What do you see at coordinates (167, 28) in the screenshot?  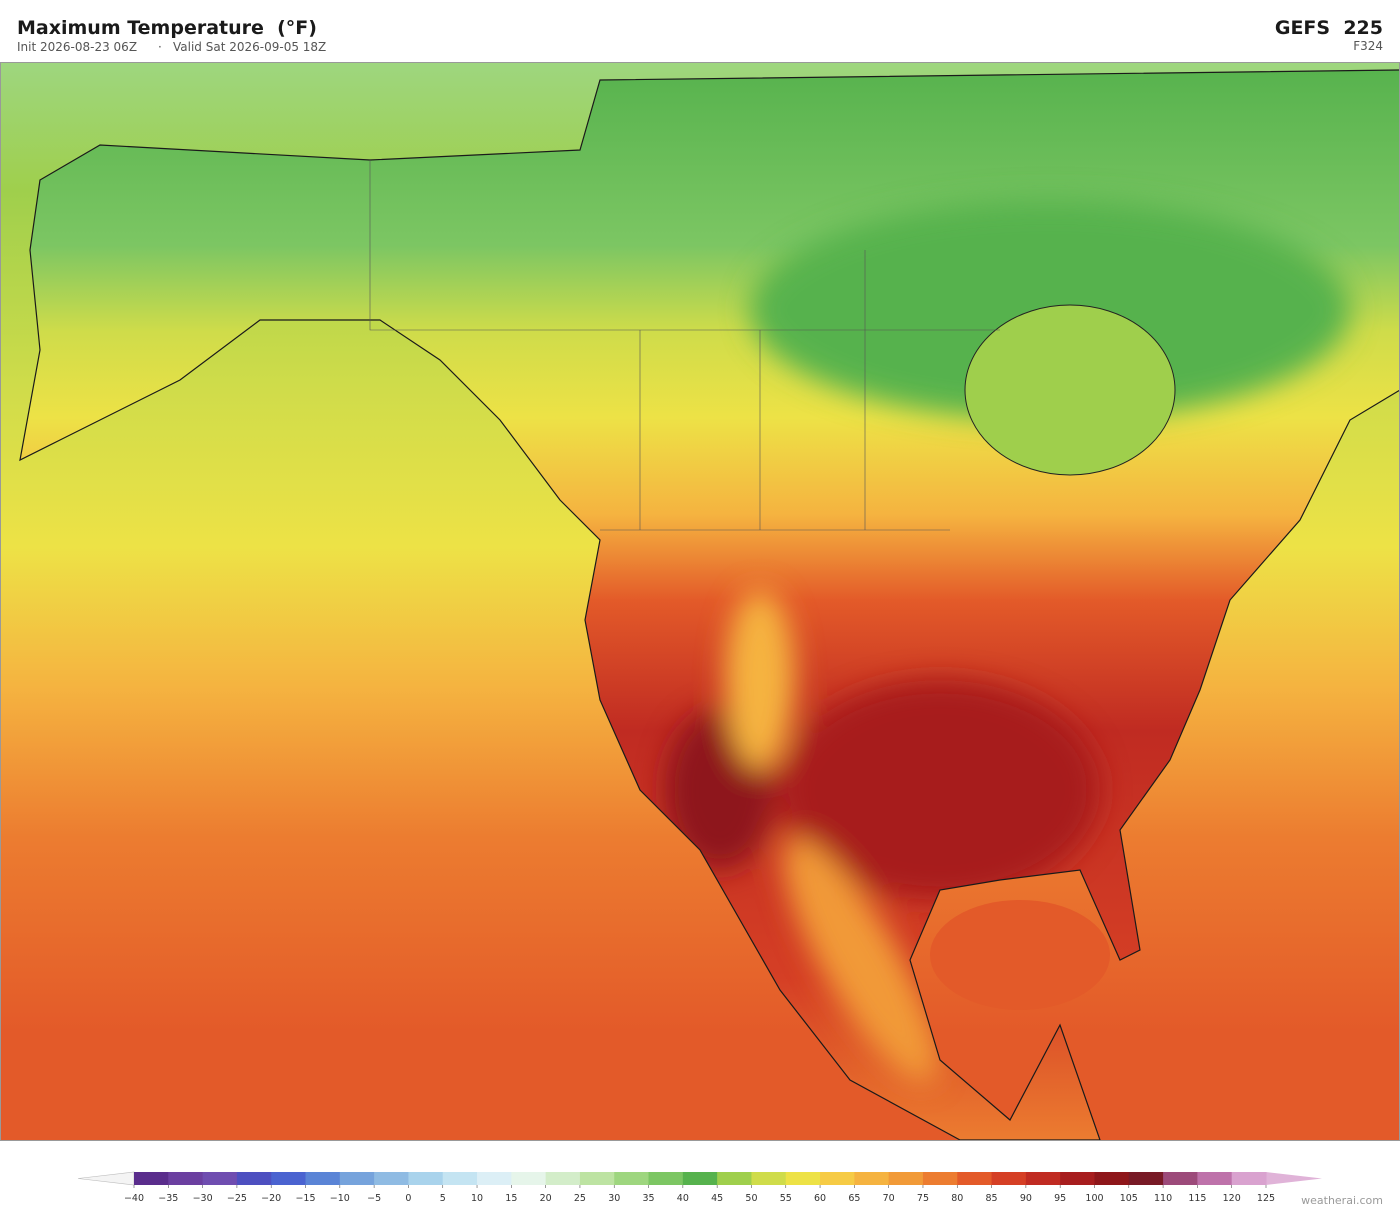 I see `map-title: Maximum Temperature (°F)` at bounding box center [167, 28].